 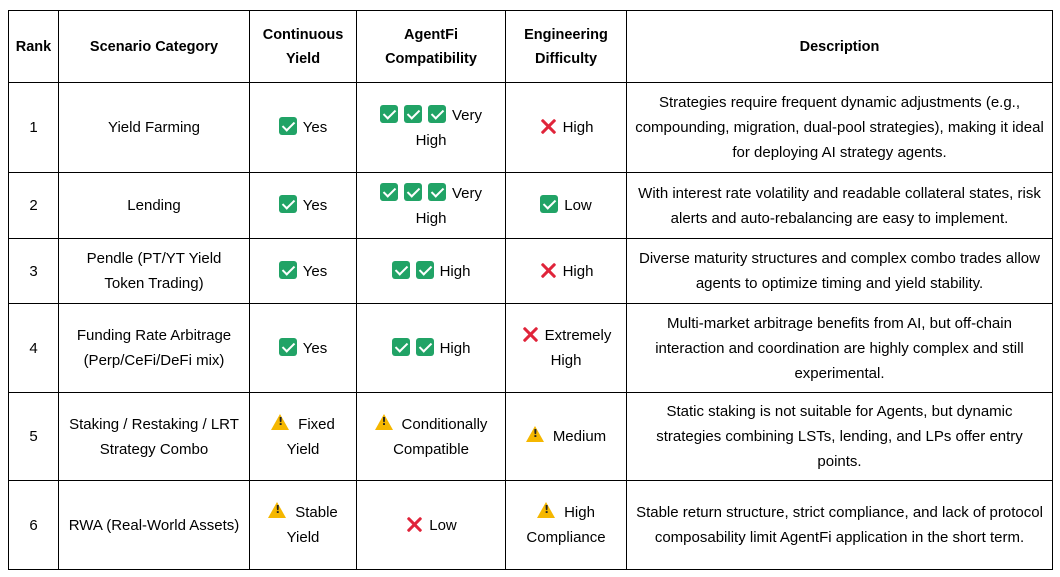 What do you see at coordinates (566, 46) in the screenshot?
I see `header-difficulty: Engineering Difficulty` at bounding box center [566, 46].